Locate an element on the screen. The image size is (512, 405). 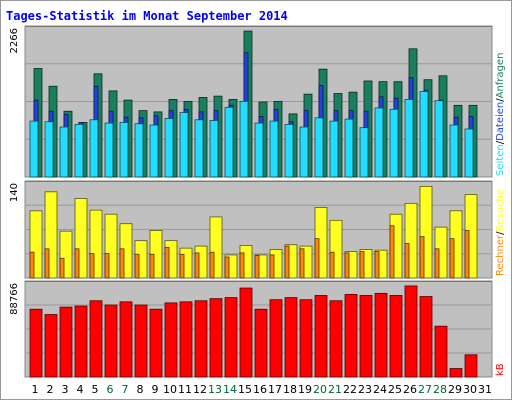
day-label: 19 is located at coordinates (305, 389).